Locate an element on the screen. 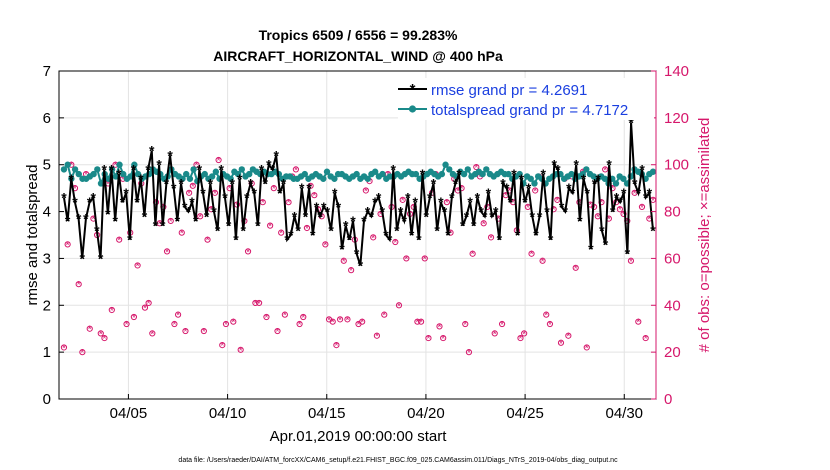  legend-spread-marker is located at coordinates (412, 109).